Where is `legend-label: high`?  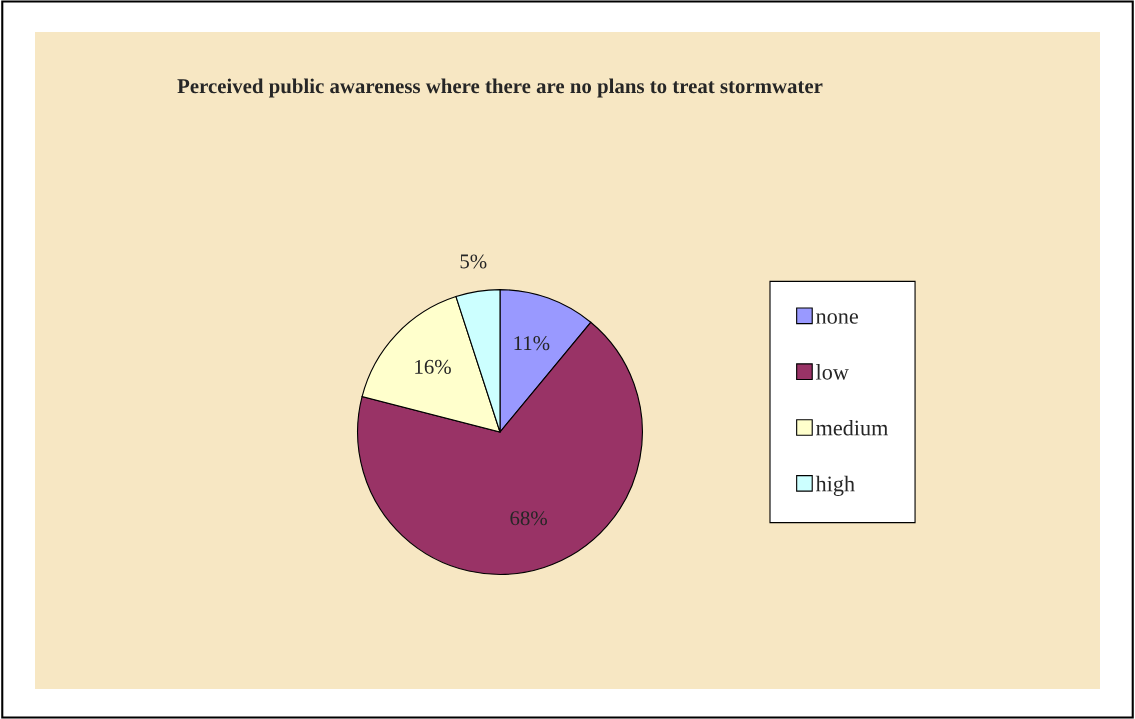 legend-label: high is located at coordinates (835, 485).